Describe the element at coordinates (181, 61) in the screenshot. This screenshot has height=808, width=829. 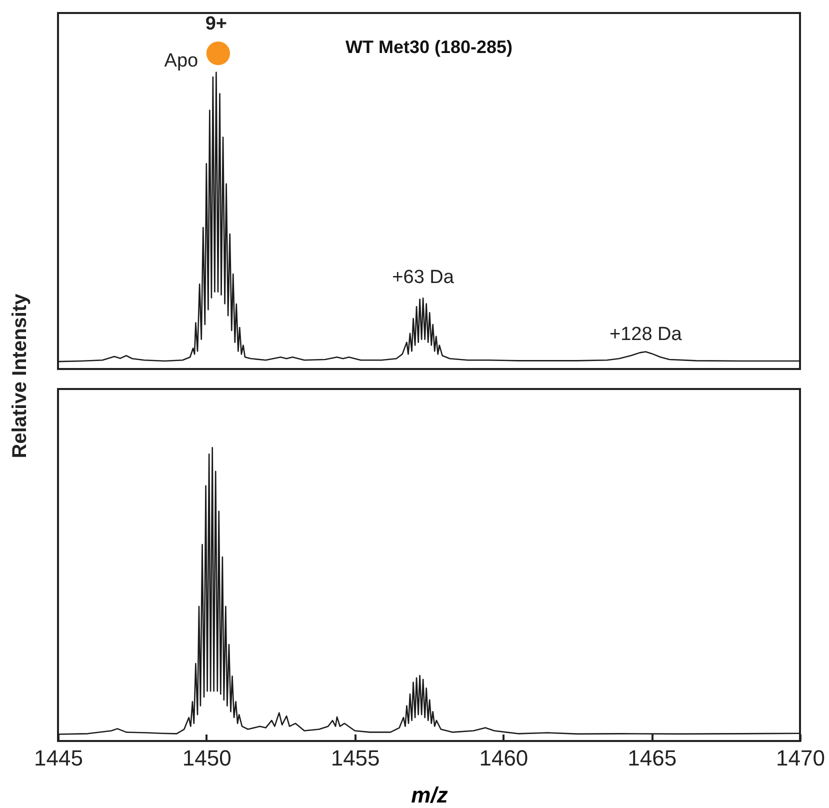
I see `annotation: Apo` at that location.